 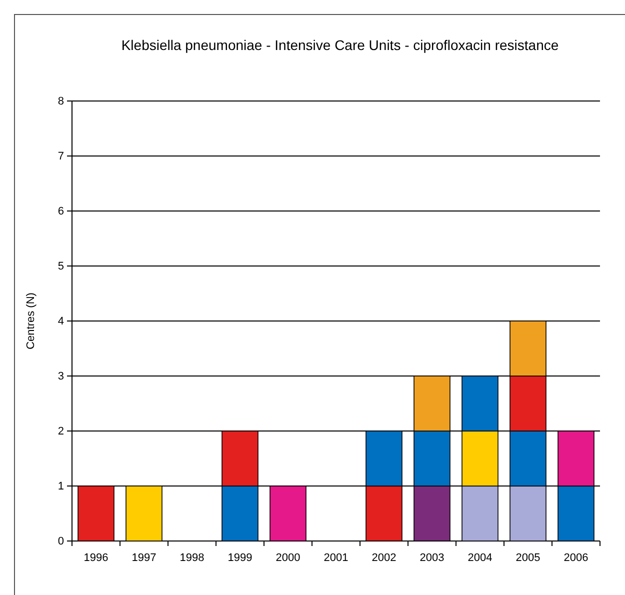 What do you see at coordinates (192, 558) in the screenshot?
I see `x-tick-label: 1998` at bounding box center [192, 558].